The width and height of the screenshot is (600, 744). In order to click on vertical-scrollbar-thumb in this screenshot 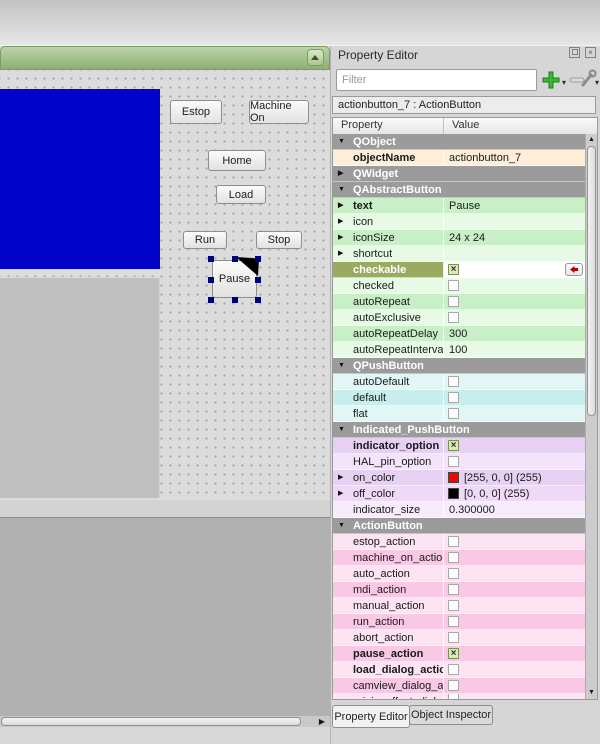, I will do `click(591, 281)`.